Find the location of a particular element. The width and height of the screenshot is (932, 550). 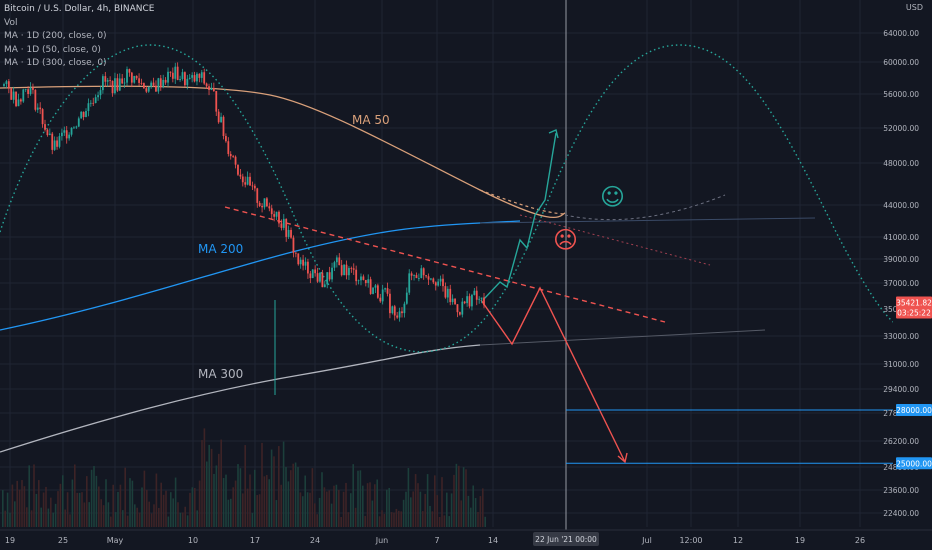

time-tick-label: 10 is located at coordinates (193, 540).